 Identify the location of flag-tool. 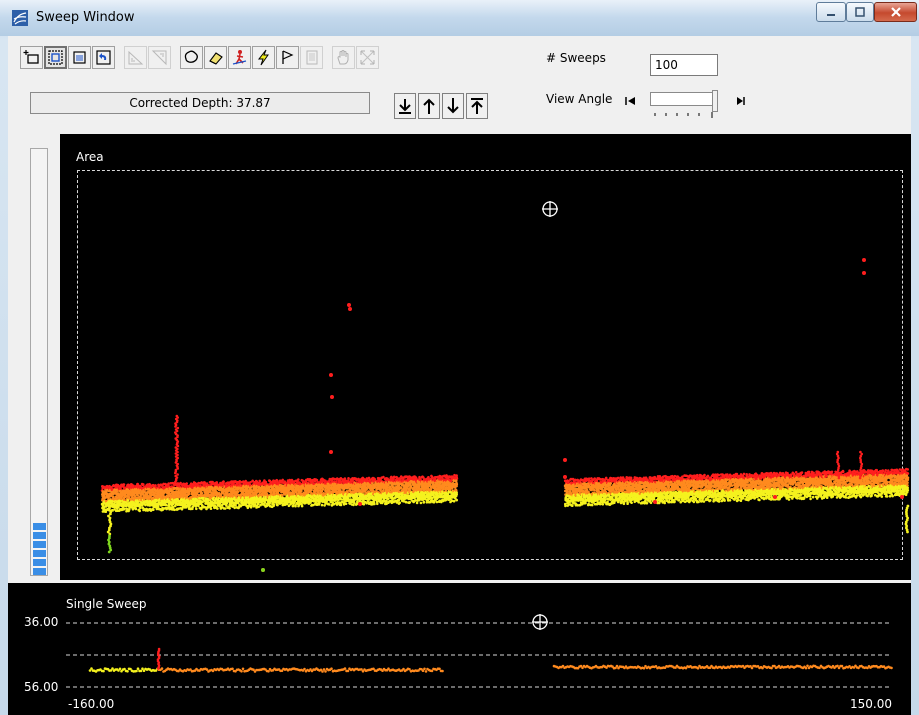
(287, 57).